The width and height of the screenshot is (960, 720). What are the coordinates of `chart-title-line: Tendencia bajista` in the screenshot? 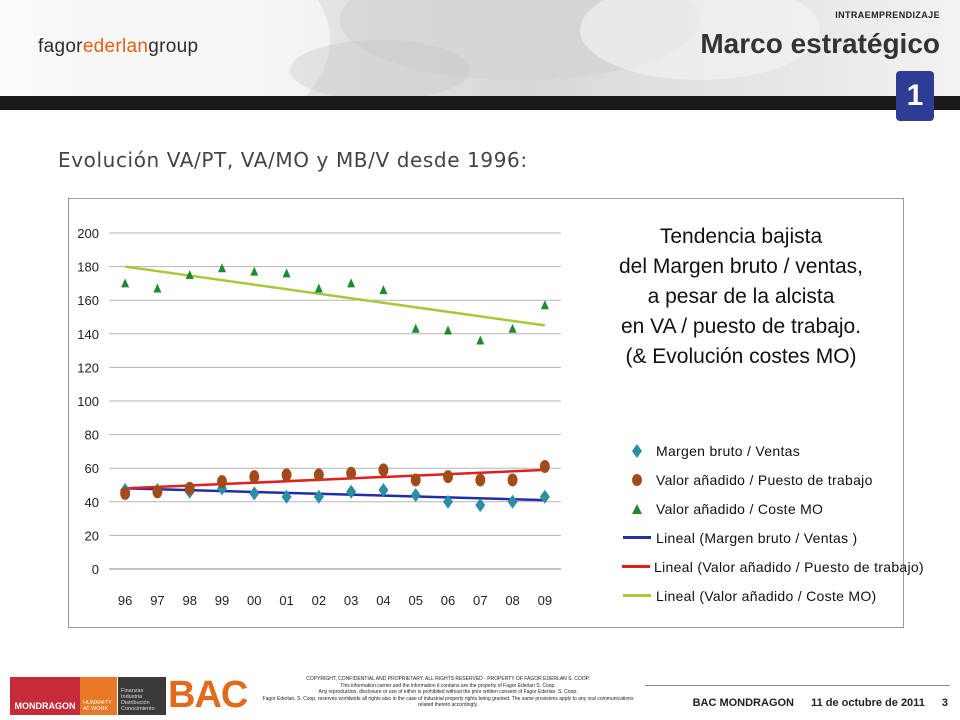 It's located at (741, 236).